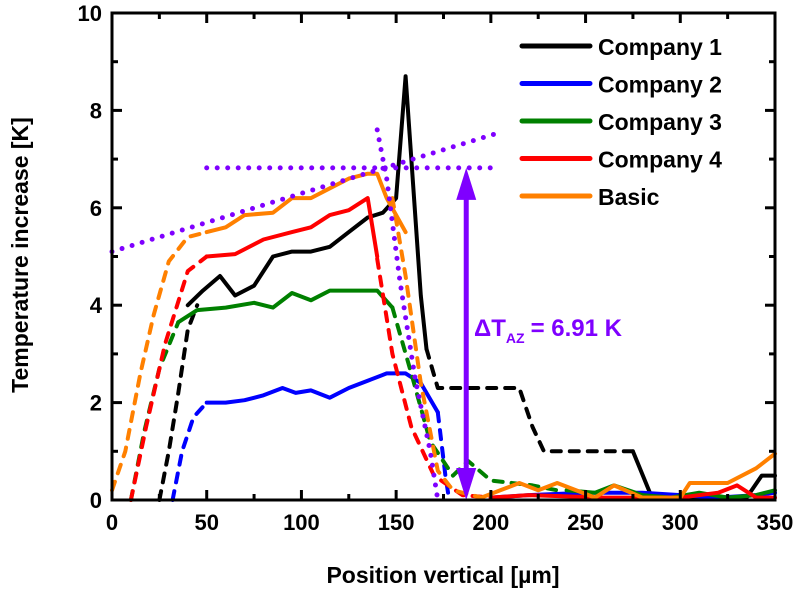 The height and width of the screenshot is (597, 800). I want to click on series-company-3-solid, so click(285, 306).